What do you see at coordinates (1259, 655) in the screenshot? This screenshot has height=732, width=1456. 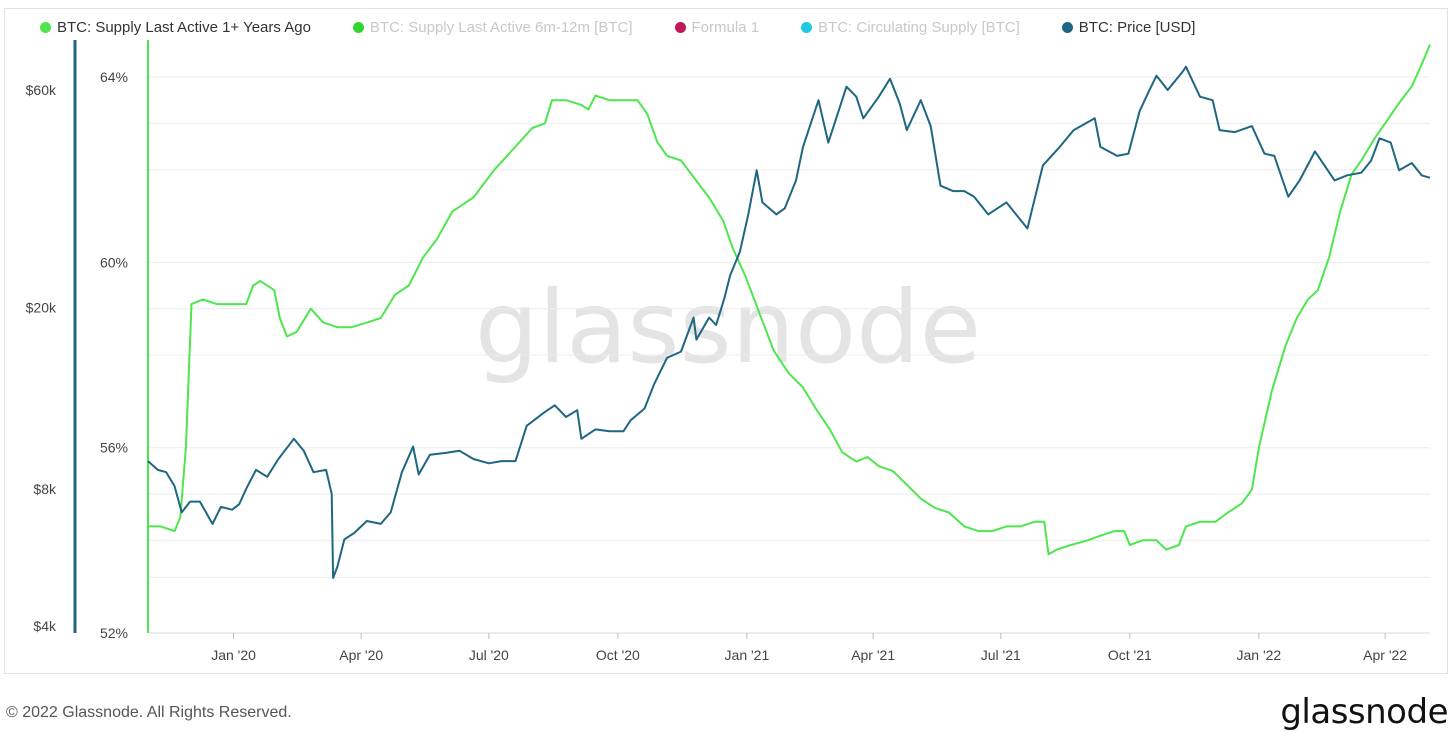 I see `x-tick-label: Jan '22` at bounding box center [1259, 655].